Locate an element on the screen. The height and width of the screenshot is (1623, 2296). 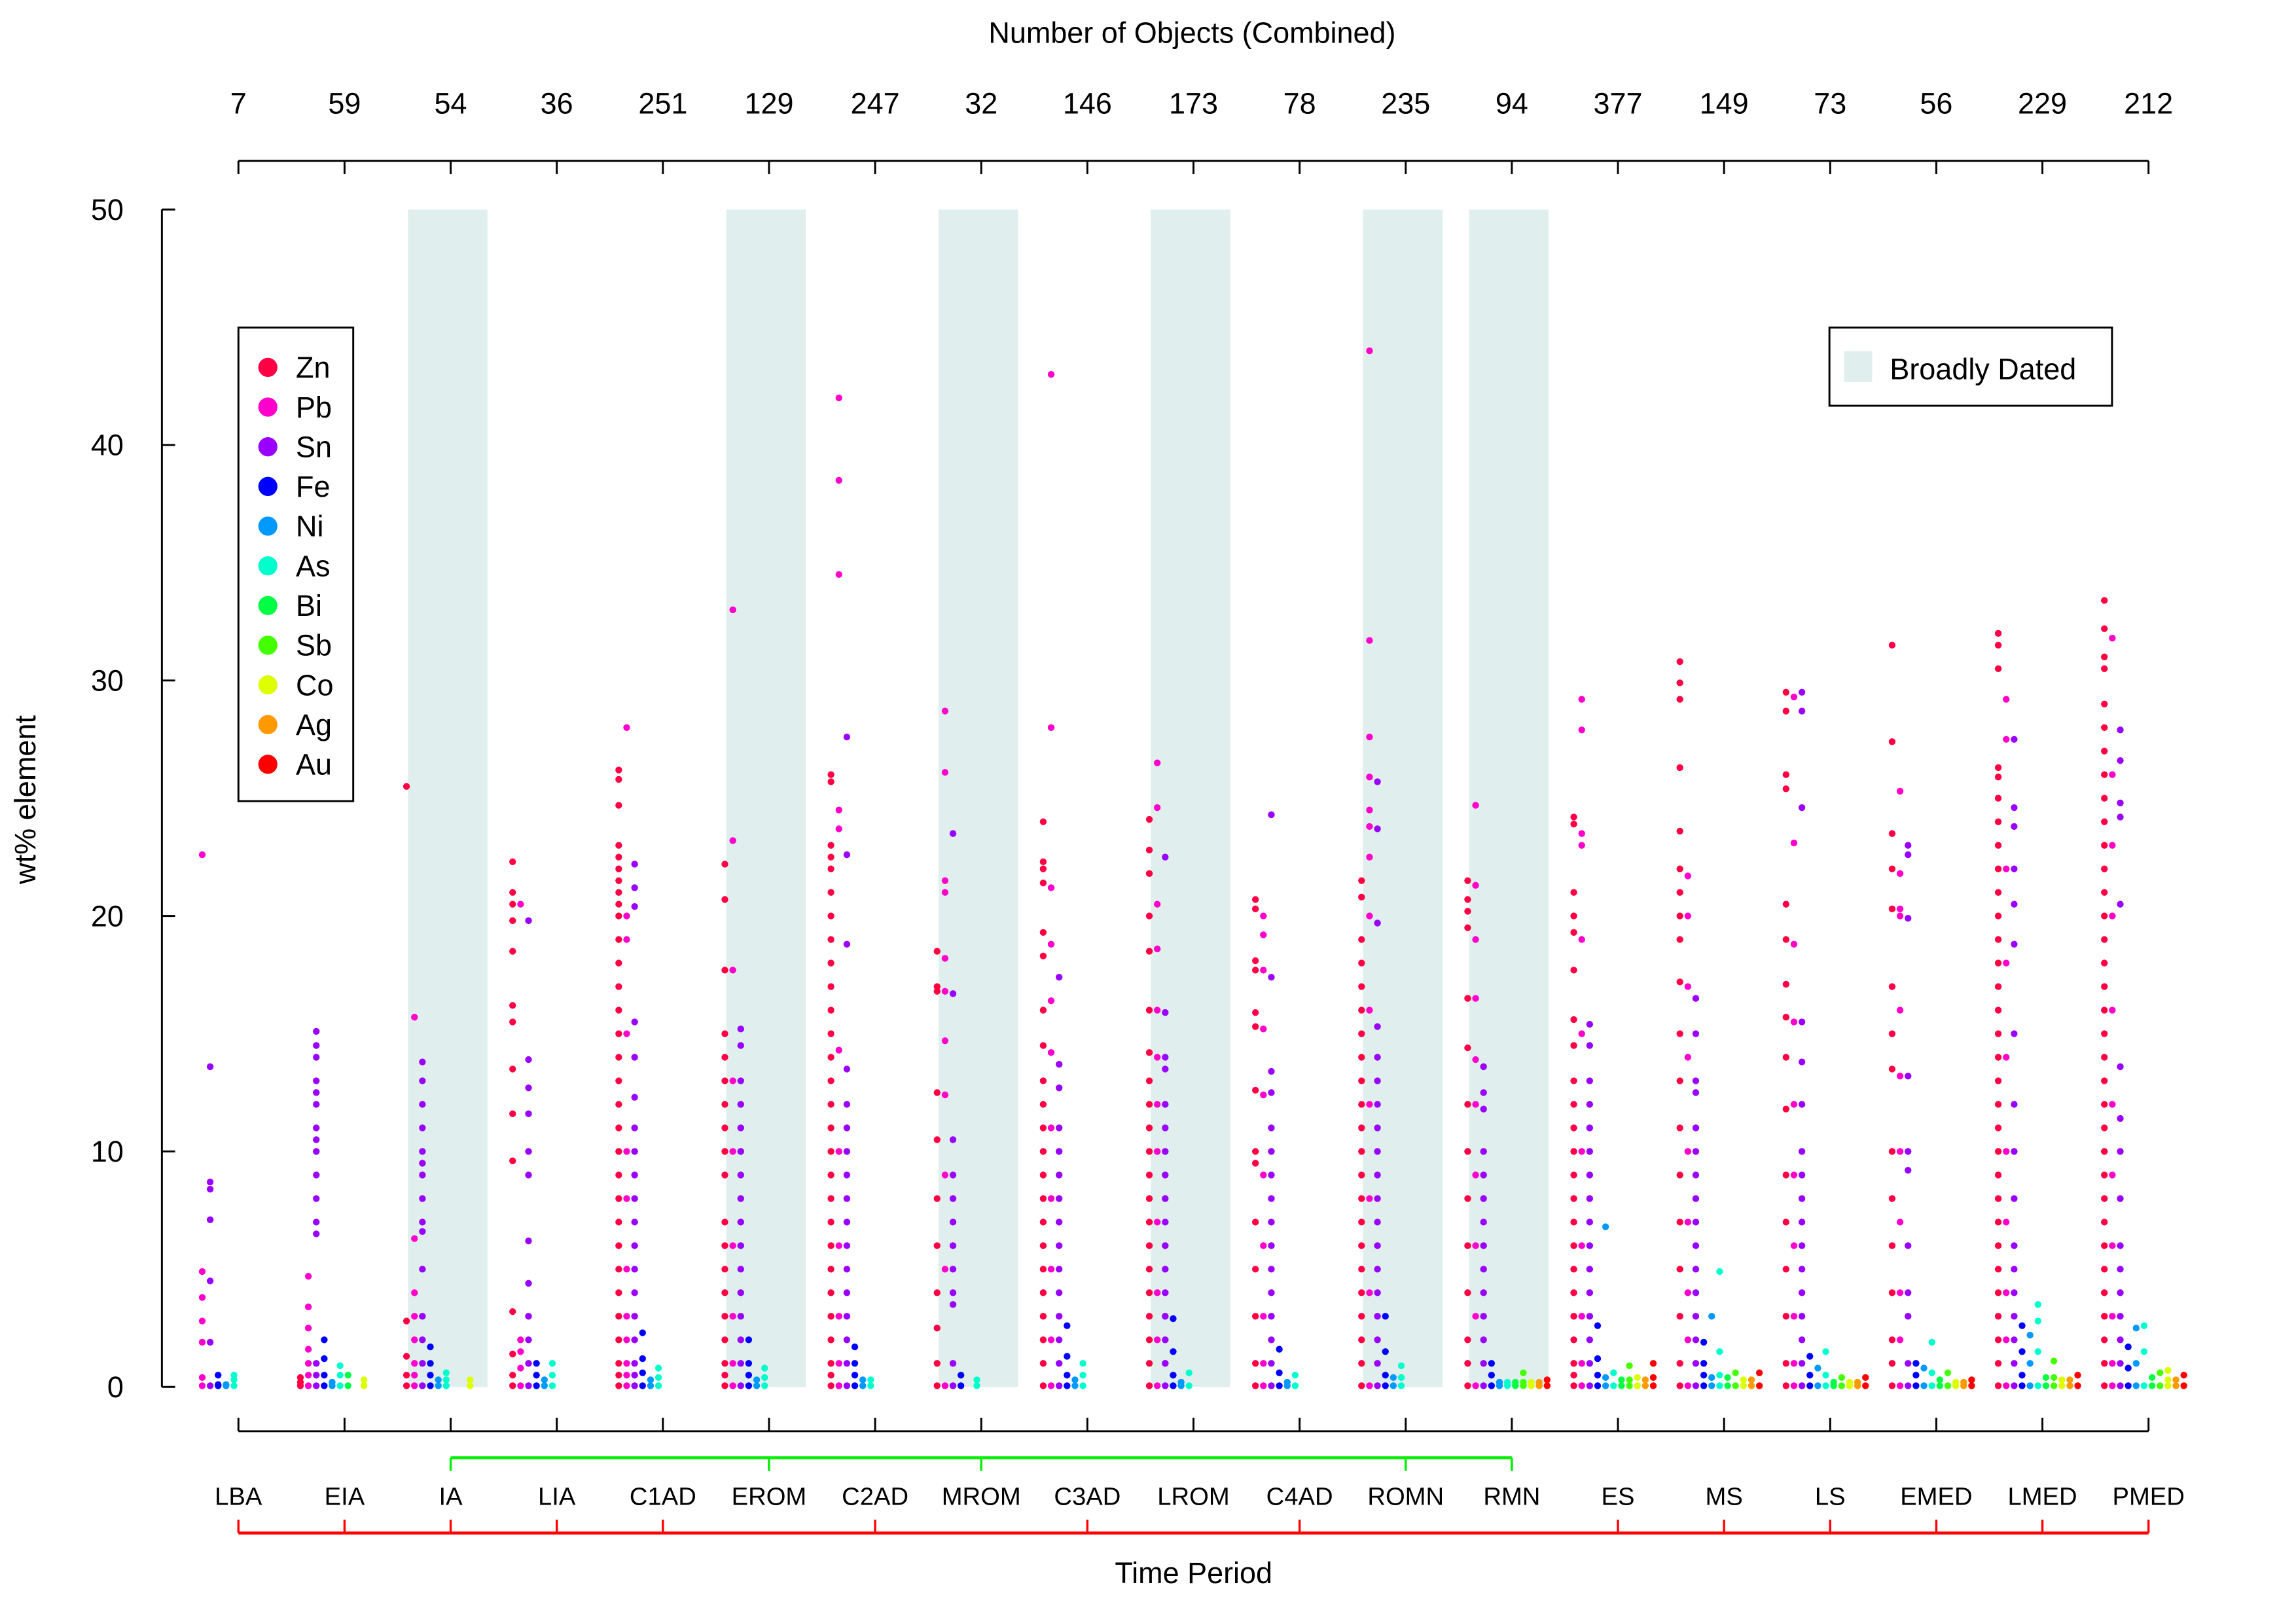
period-group-rmn is located at coordinates (1507, 1095).